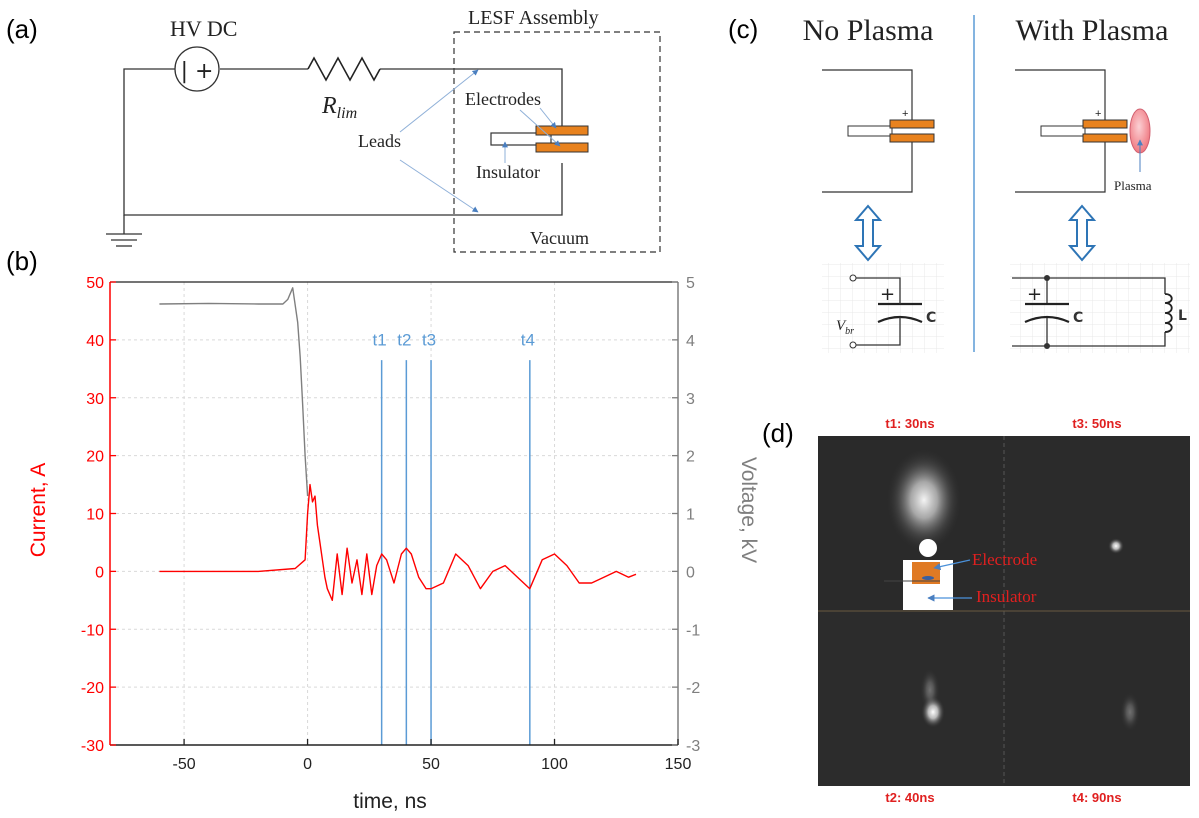 Image resolution: width=1199 pixels, height=818 pixels. I want to click on label-t3: t3: 50ns, so click(1096, 423).